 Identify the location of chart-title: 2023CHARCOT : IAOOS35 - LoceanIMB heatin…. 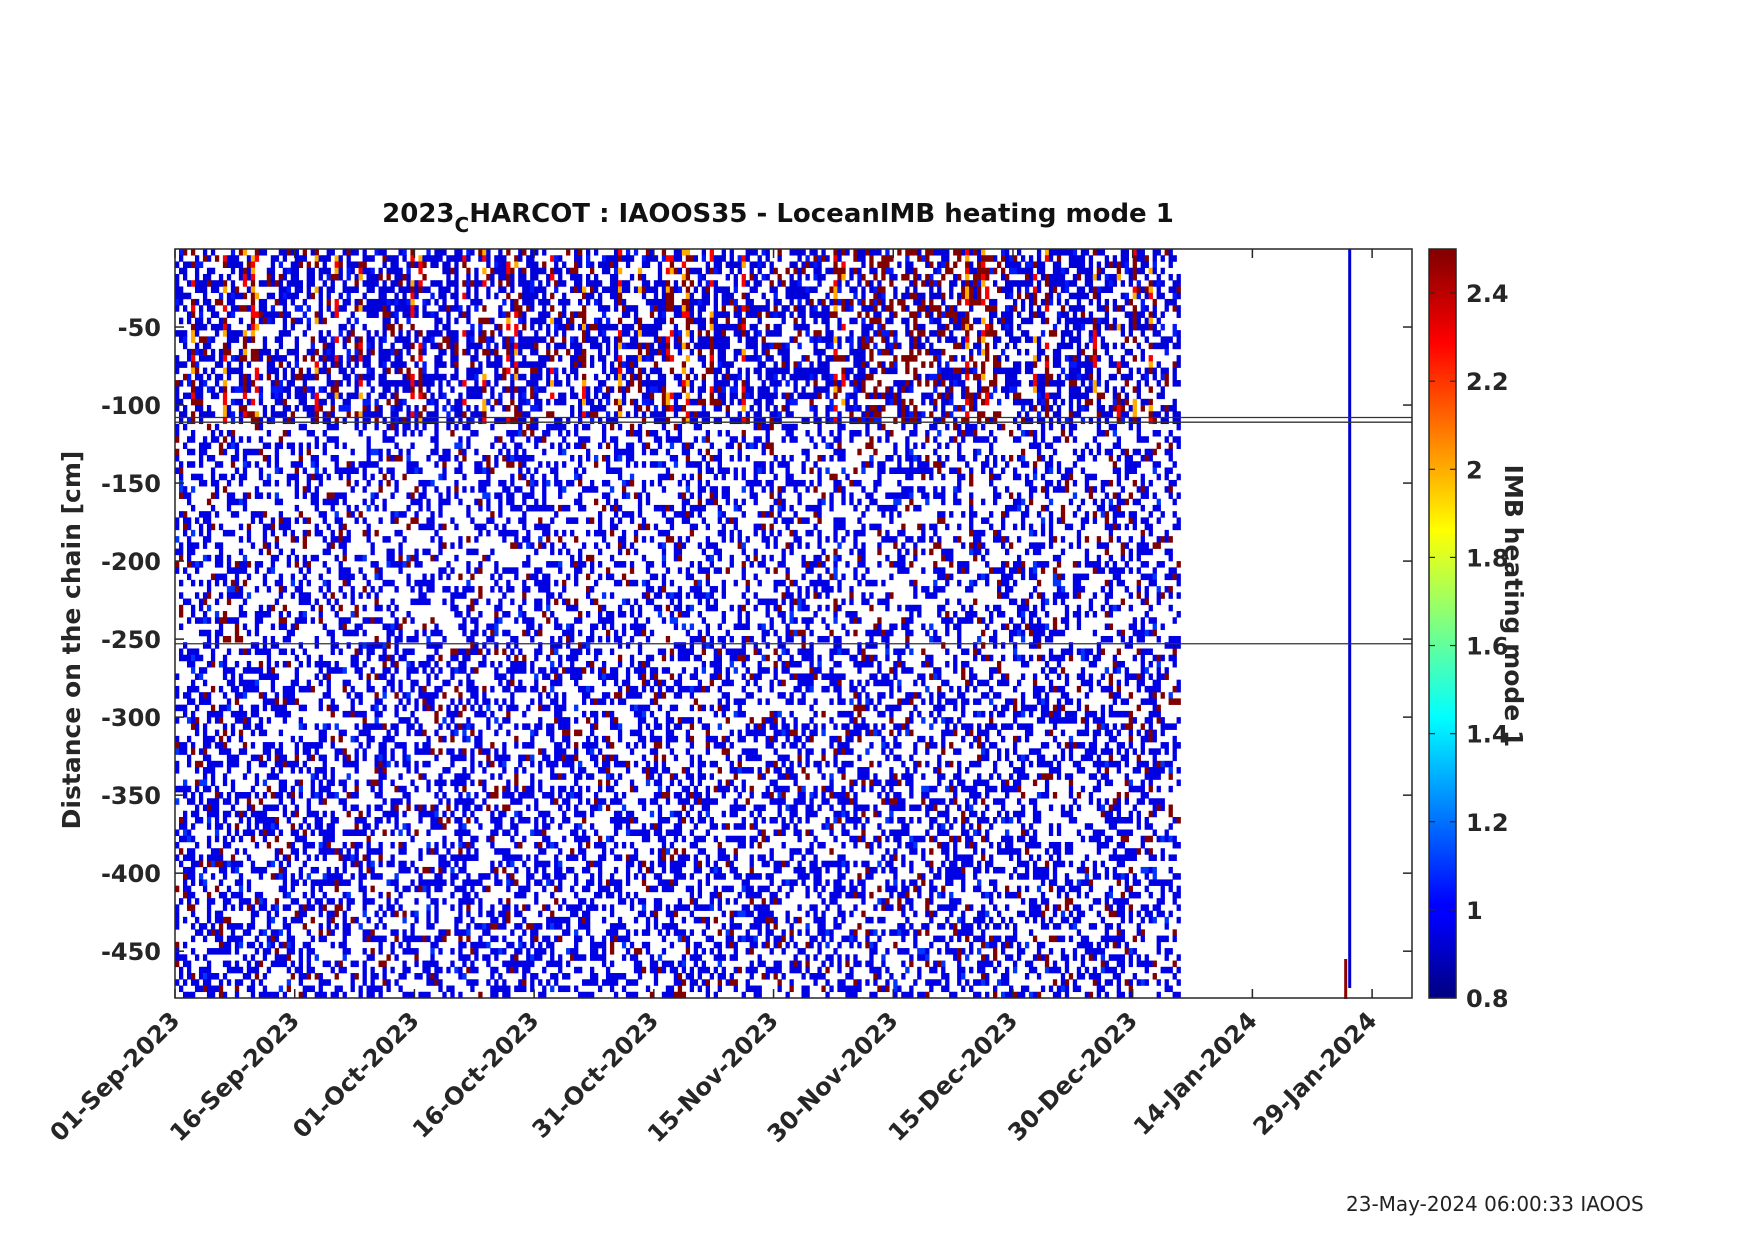
(778, 218).